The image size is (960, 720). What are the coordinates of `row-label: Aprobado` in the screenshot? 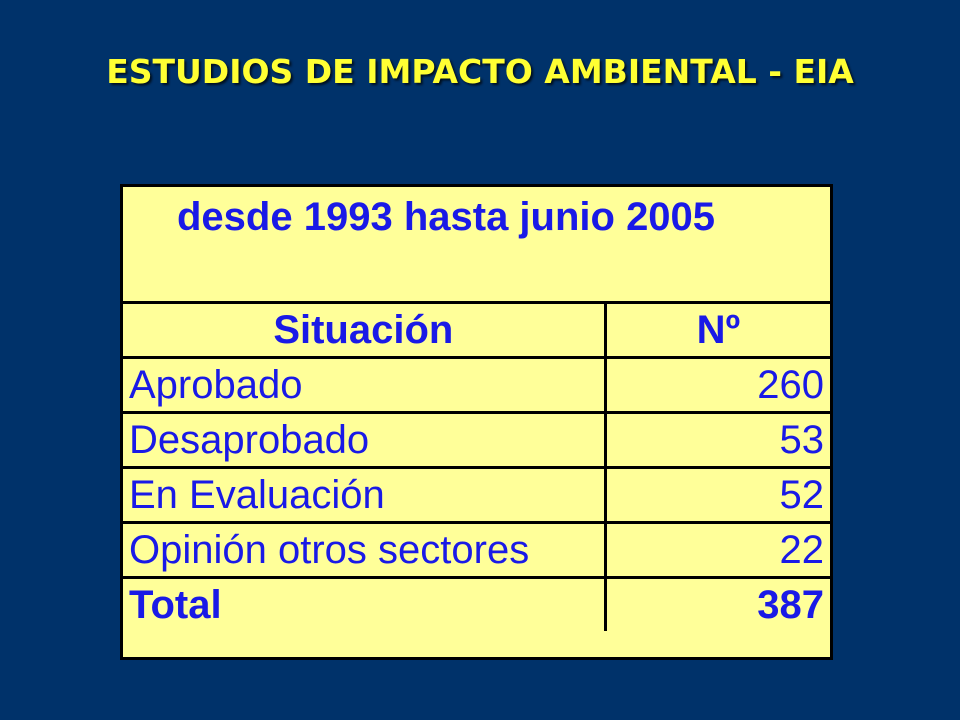 It's located at (365, 385).